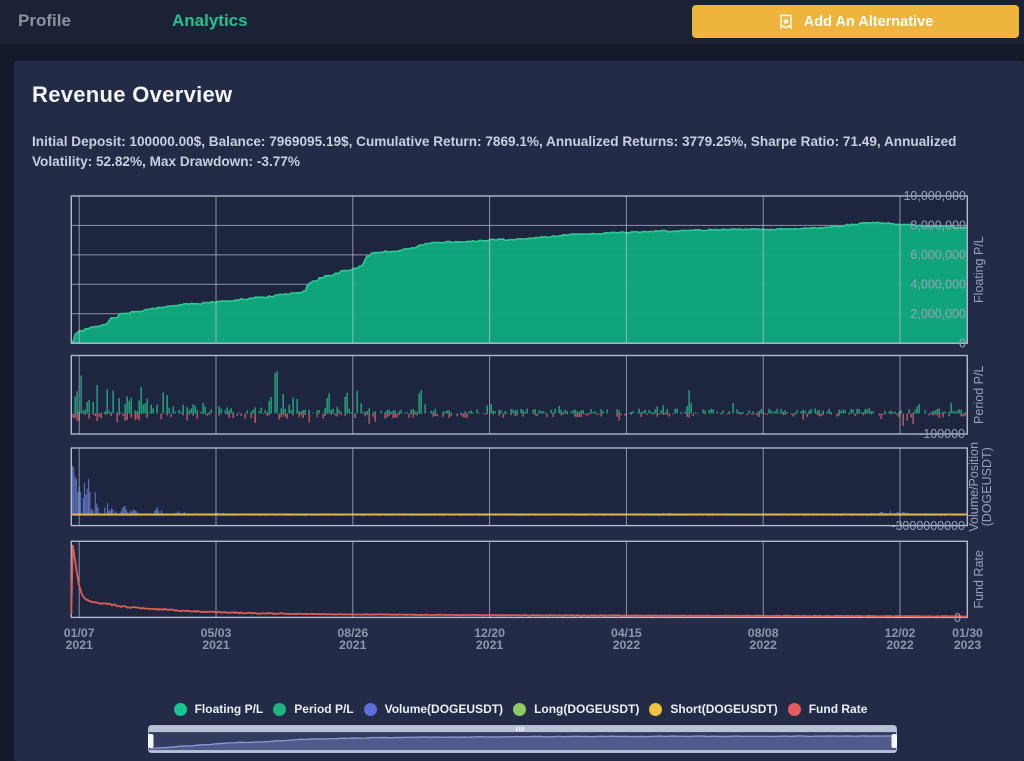 This screenshot has height=761, width=1024. Describe the element at coordinates (938, 226) in the screenshot. I see `svg-text: 8,000,000` at that location.